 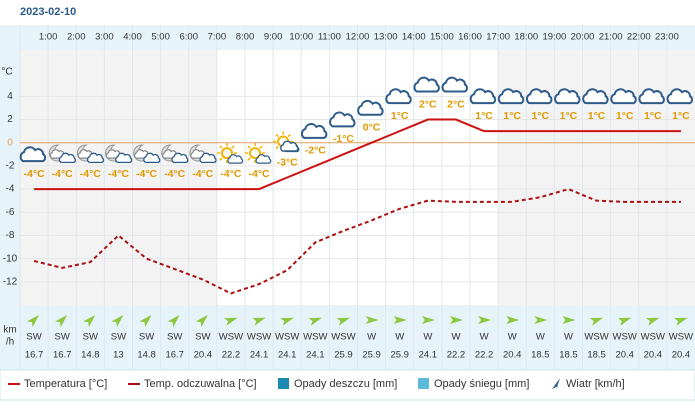 What do you see at coordinates (372, 128) in the screenshot?
I see `value-label: 0°C` at bounding box center [372, 128].